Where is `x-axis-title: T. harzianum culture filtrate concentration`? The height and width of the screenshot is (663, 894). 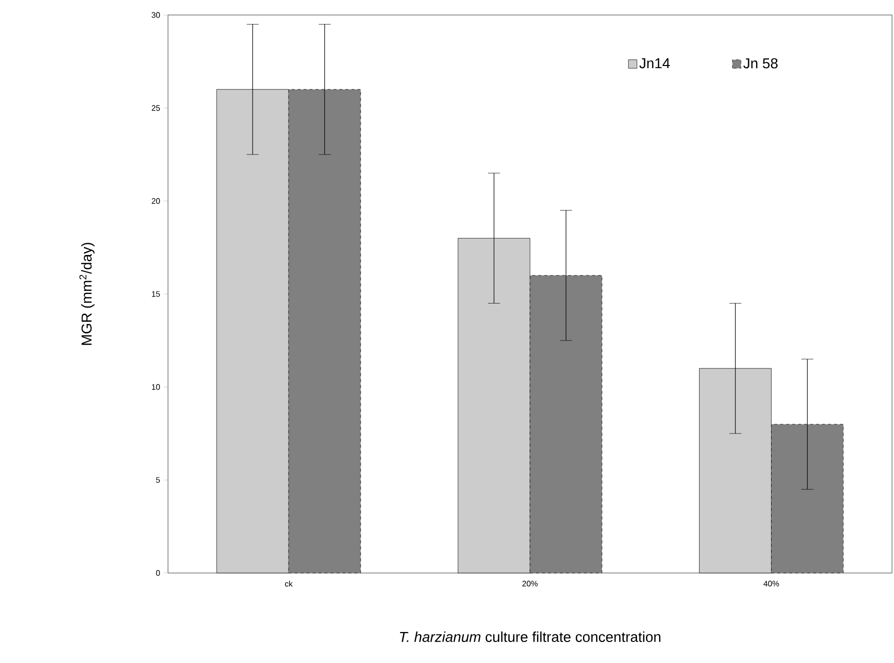 x-axis-title: T. harzianum culture filtrate concentration is located at coordinates (530, 636).